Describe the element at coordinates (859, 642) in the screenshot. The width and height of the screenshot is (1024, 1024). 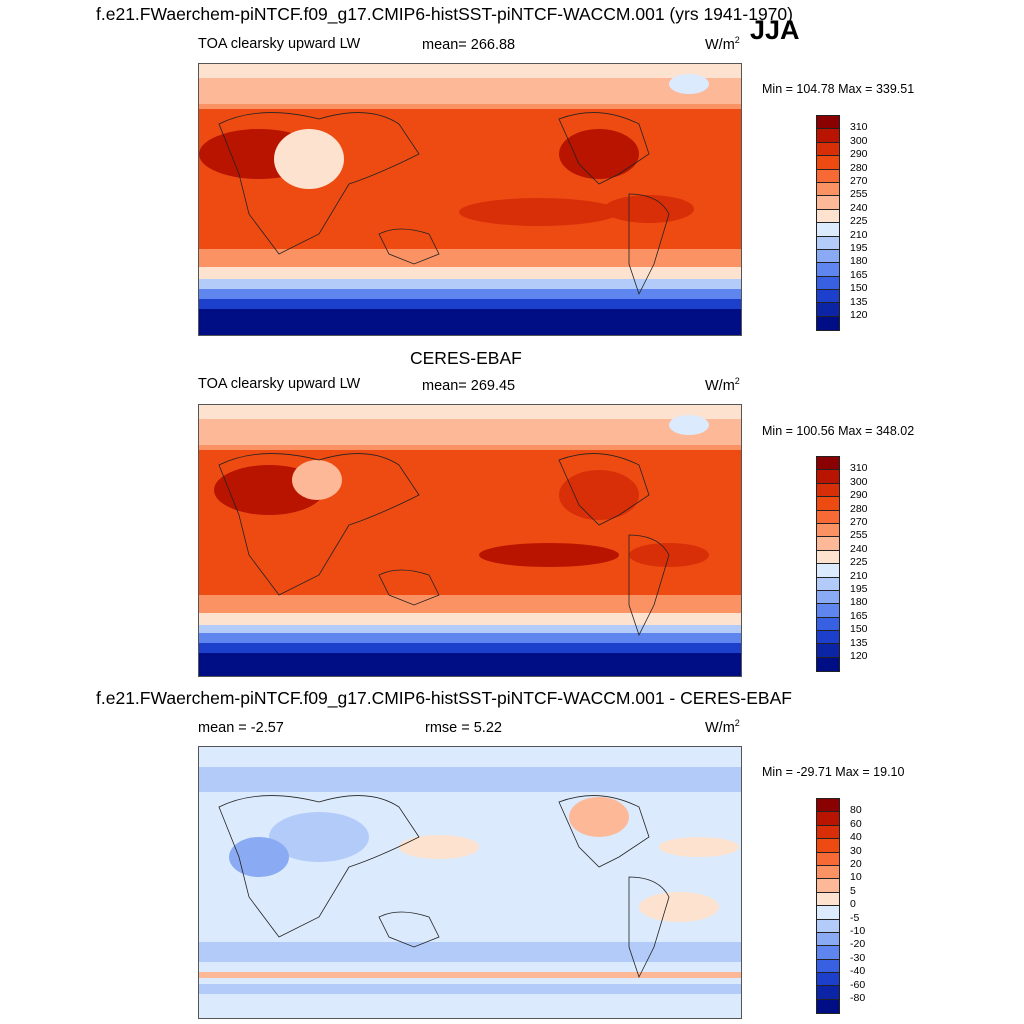
I see `colorbar-tick-label: 135` at that location.